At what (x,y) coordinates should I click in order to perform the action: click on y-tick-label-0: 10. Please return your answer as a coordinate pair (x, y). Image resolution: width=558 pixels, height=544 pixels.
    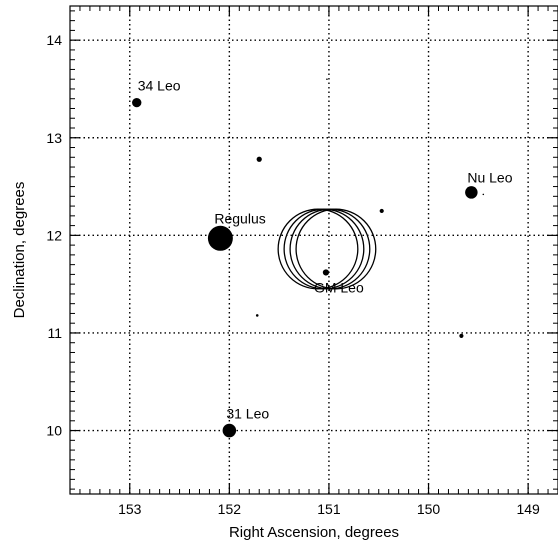
    Looking at the image, I should click on (54, 431).